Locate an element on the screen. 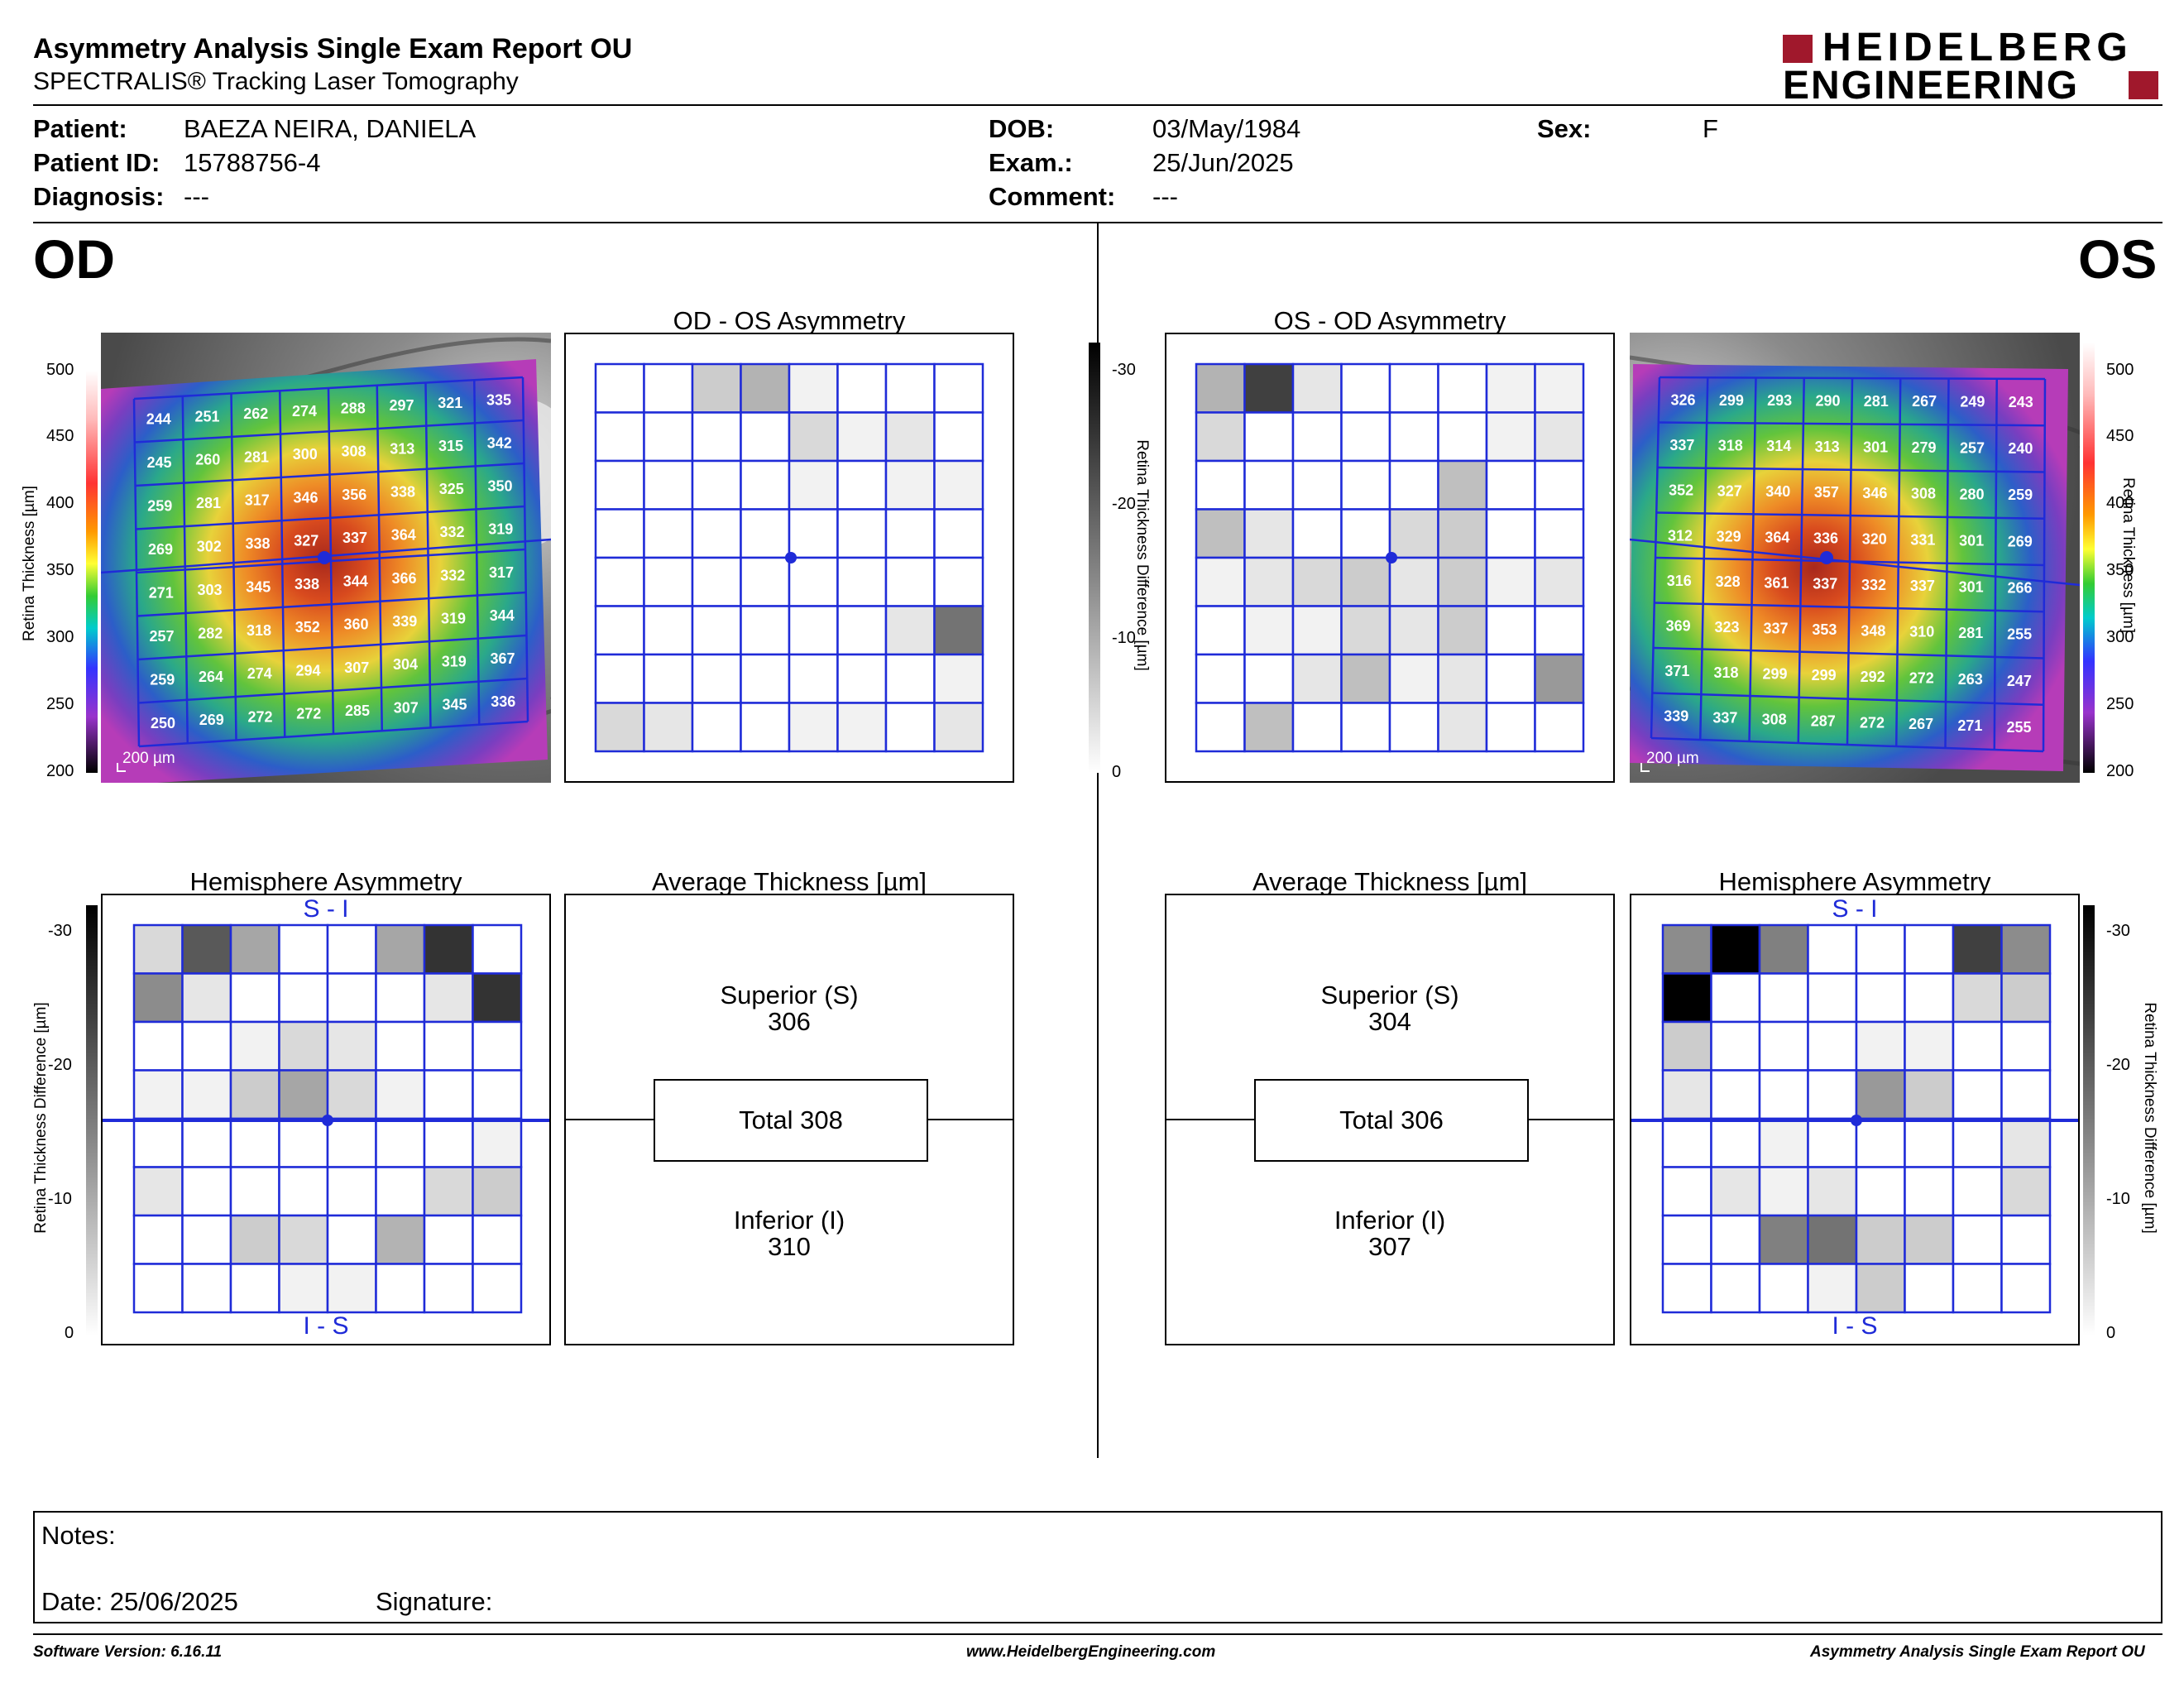  od-thickness-value: 352 is located at coordinates (307, 627).